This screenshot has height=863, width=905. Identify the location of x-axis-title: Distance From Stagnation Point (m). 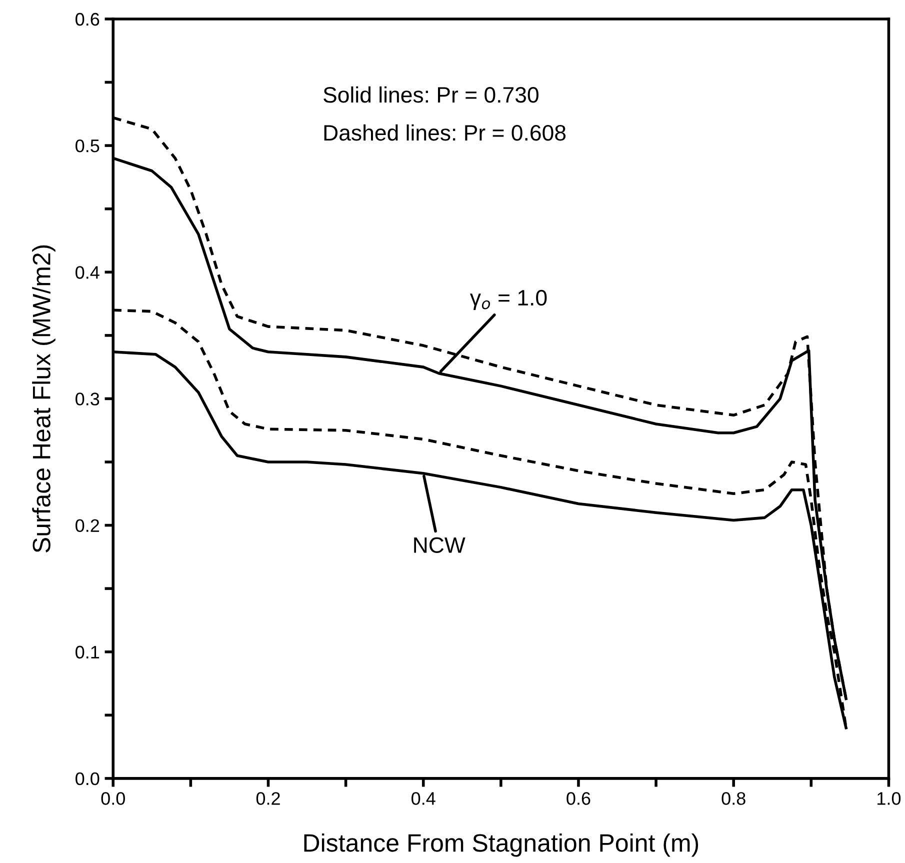
(501, 845).